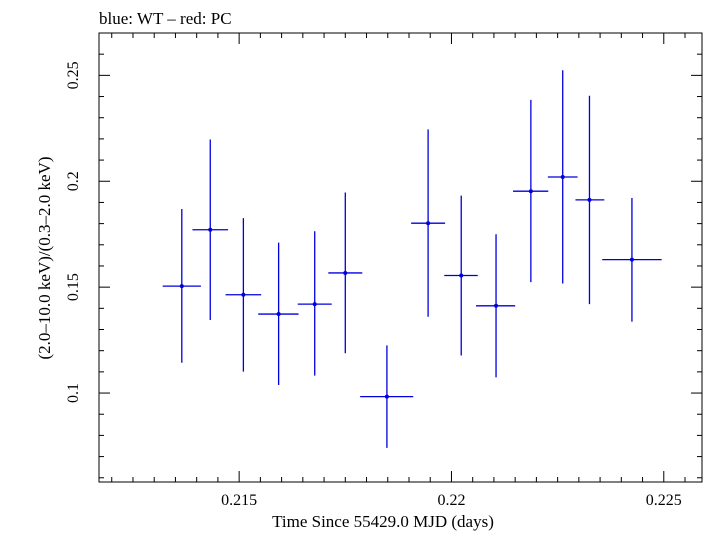 The height and width of the screenshot is (537, 705). I want to click on y-tick-label: 0.25, so click(73, 75).